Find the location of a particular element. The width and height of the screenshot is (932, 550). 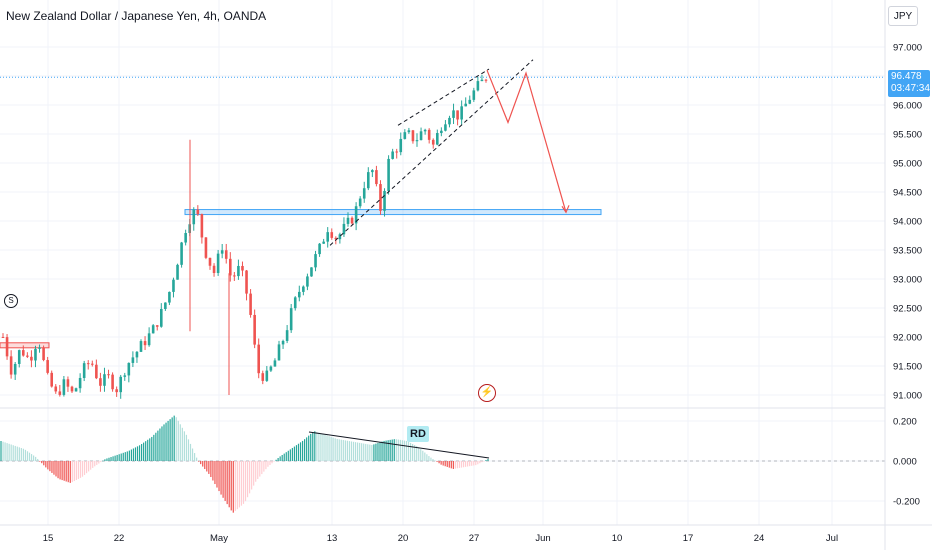

time-tick-label: May is located at coordinates (219, 538).